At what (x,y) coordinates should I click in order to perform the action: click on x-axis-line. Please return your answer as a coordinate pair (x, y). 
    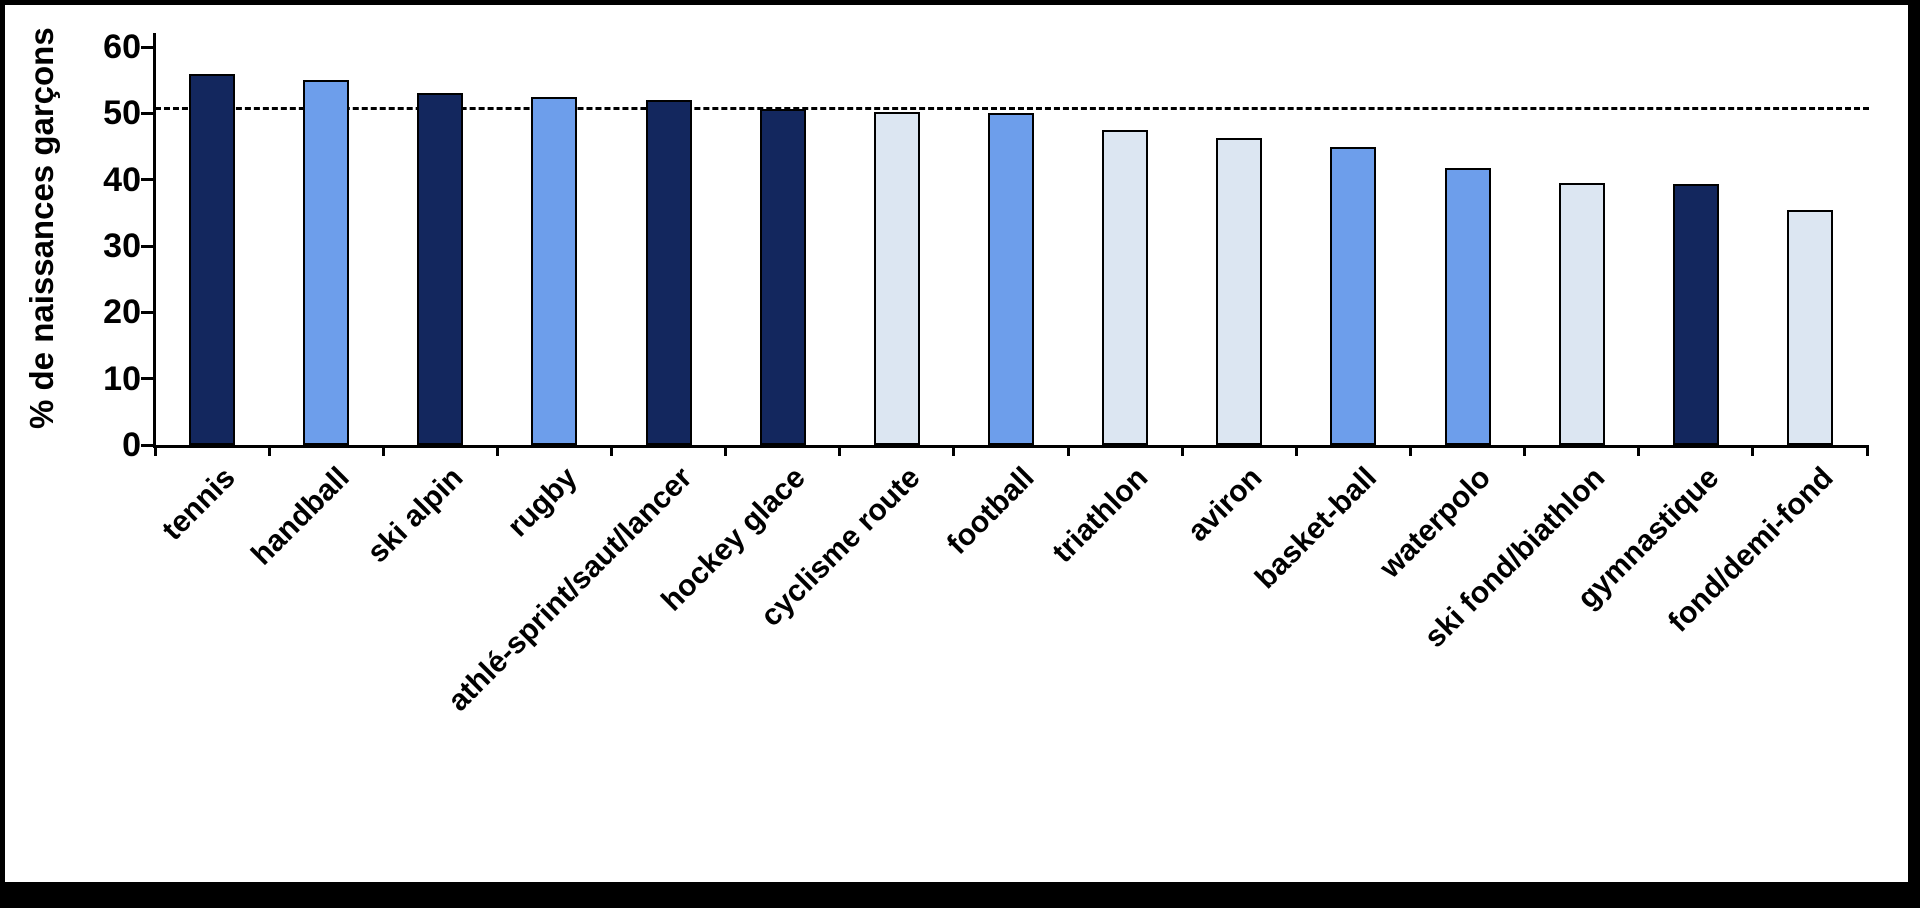
    Looking at the image, I should click on (1011, 446).